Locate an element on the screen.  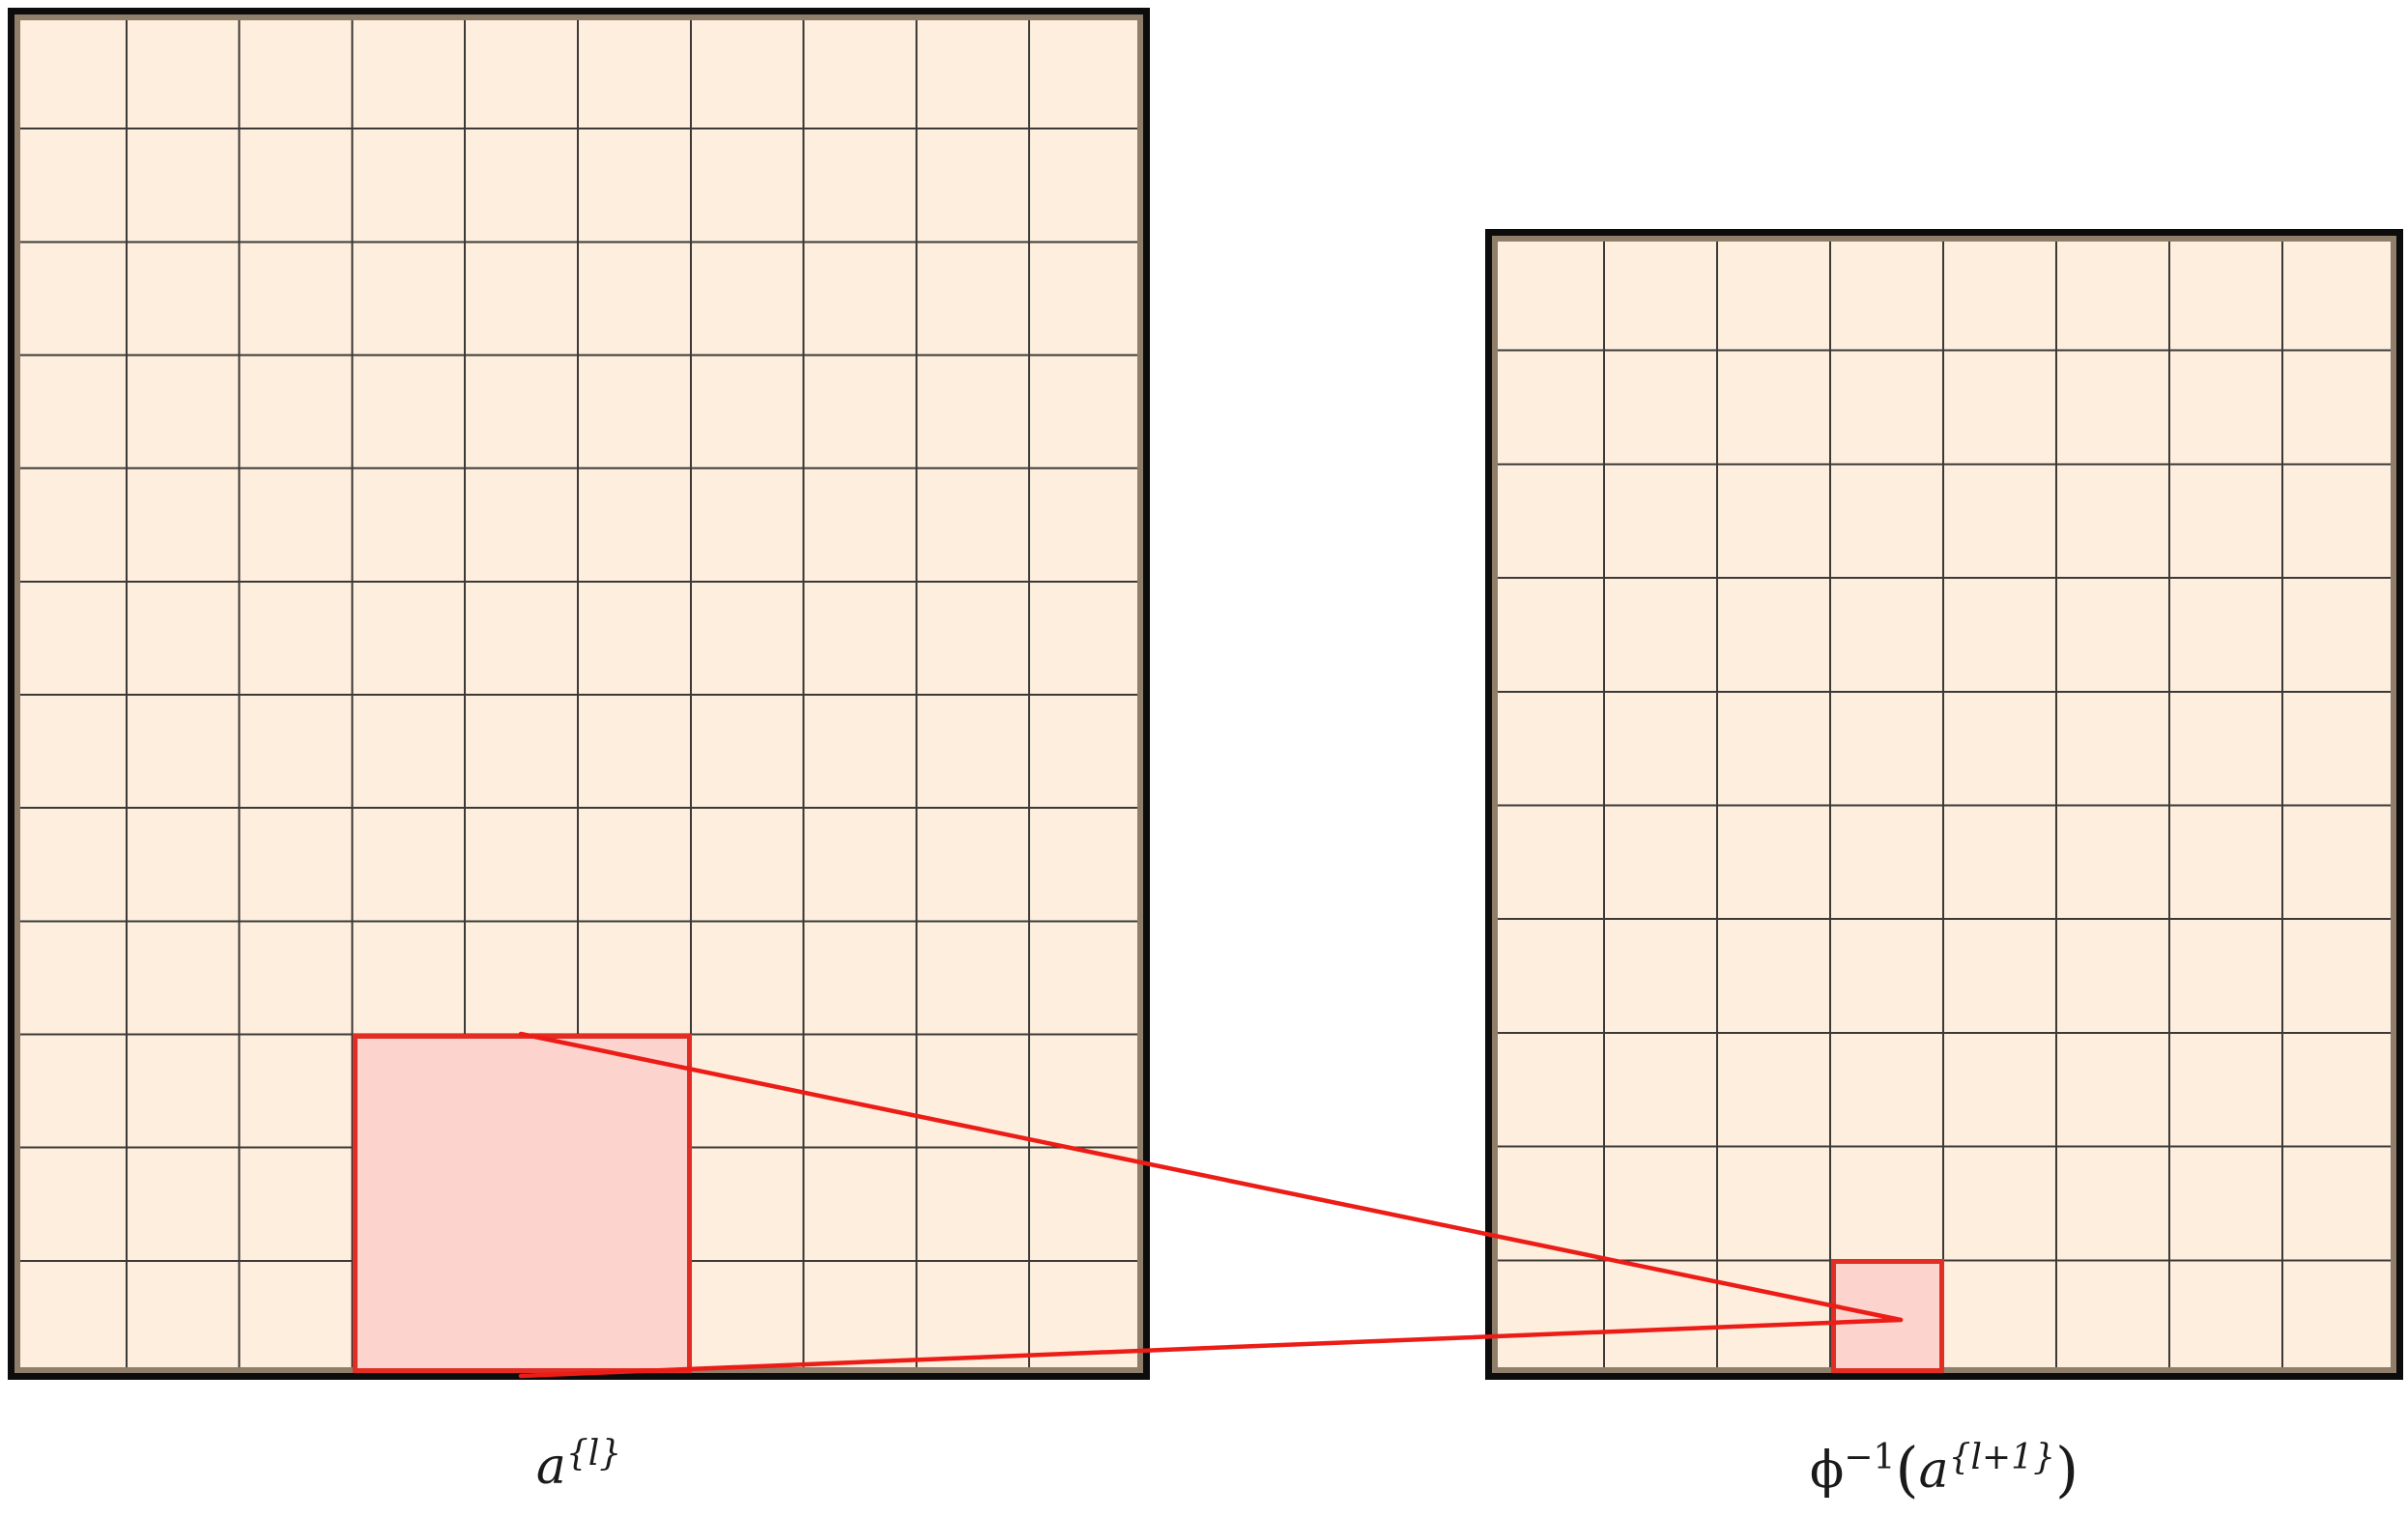
receptive-field-highlight is located at coordinates (522, 1203).